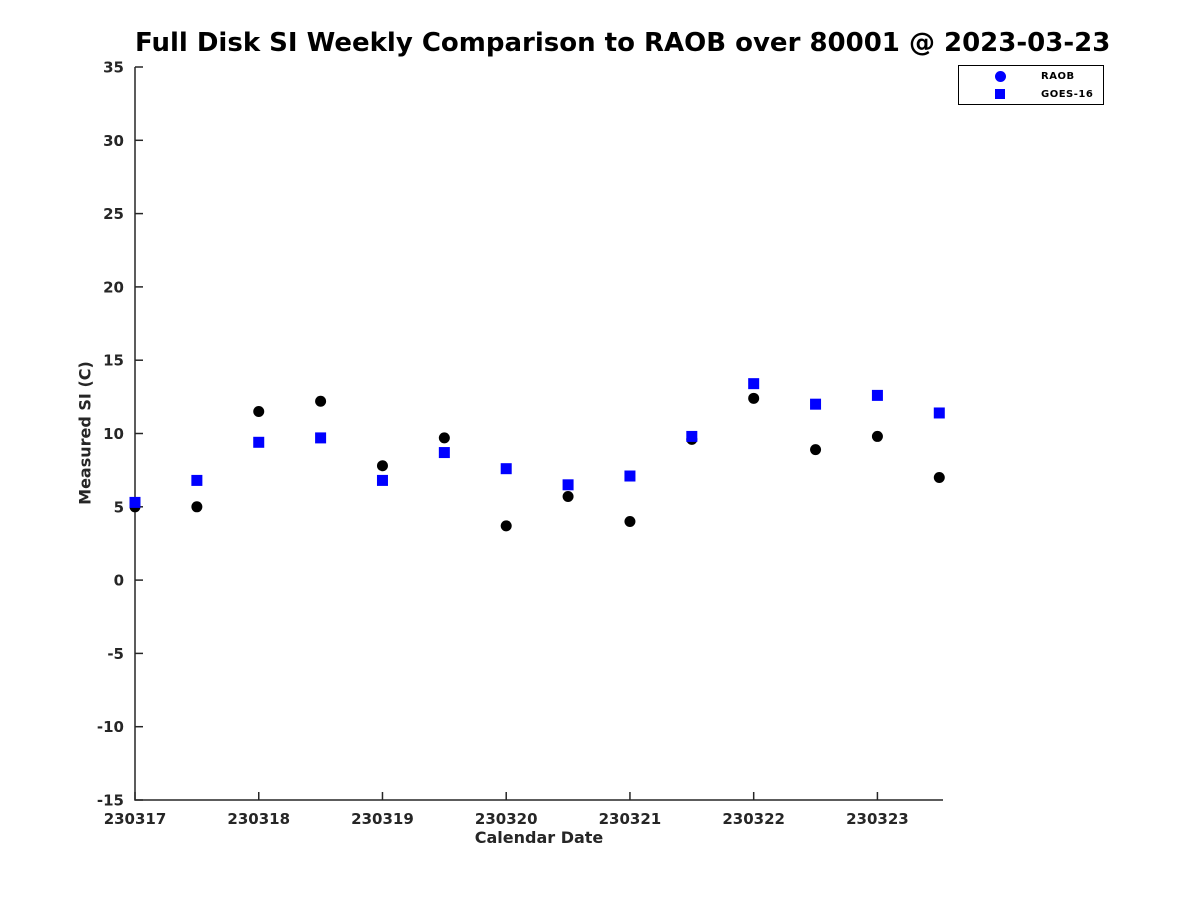 The image size is (1200, 900). What do you see at coordinates (258, 819) in the screenshot?
I see `x-tick-label: 230318` at bounding box center [258, 819].